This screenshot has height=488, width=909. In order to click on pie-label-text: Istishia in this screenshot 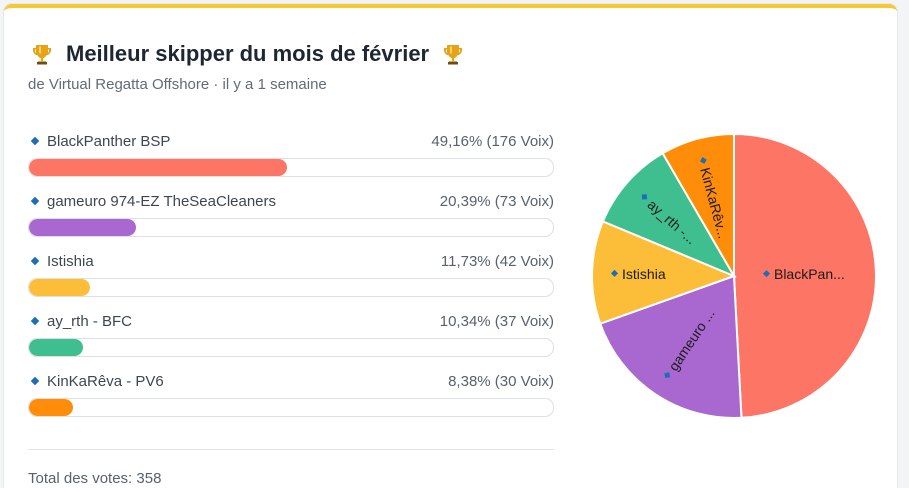, I will do `click(644, 274)`.